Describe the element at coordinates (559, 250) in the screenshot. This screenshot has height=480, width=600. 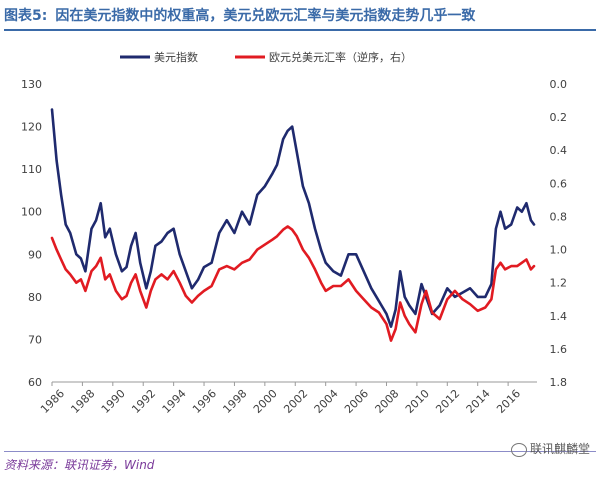
I see `y-right-tick-label: 1.0` at that location.